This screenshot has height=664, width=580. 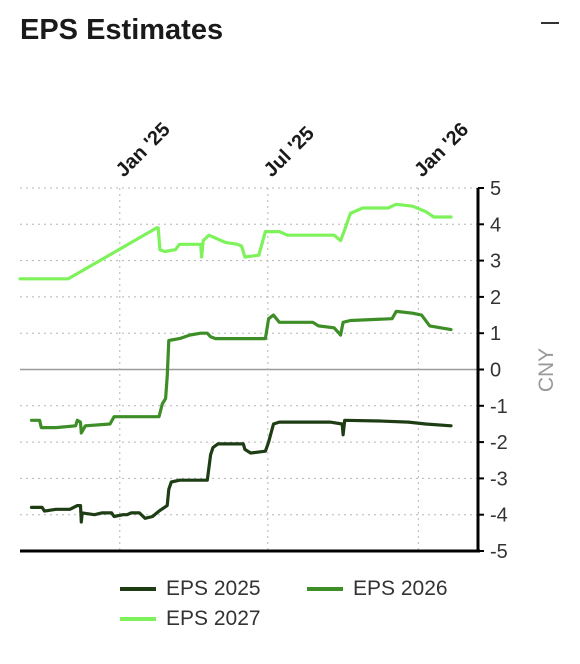 What do you see at coordinates (495, 189) in the screenshot?
I see `y-tick-label: 5` at bounding box center [495, 189].